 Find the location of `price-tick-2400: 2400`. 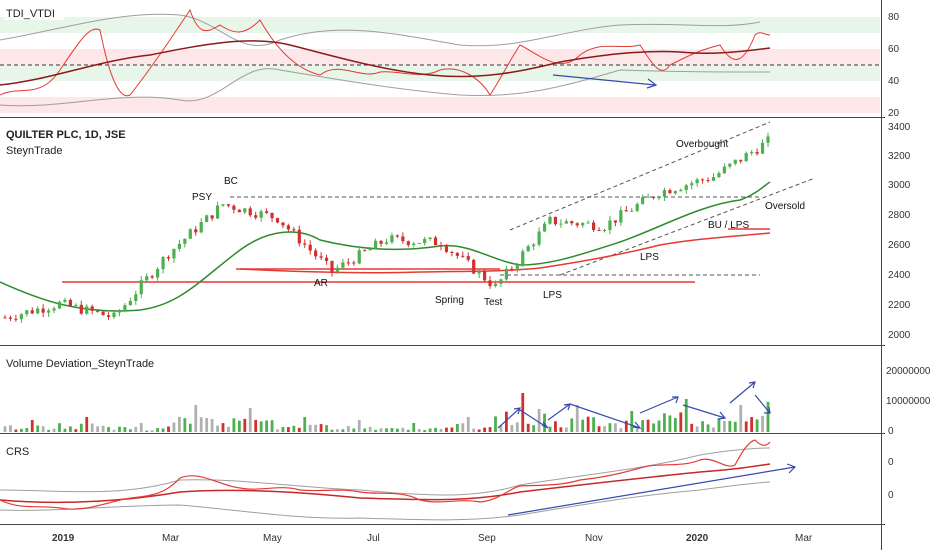

price-tick-2400: 2400 is located at coordinates (899, 275).